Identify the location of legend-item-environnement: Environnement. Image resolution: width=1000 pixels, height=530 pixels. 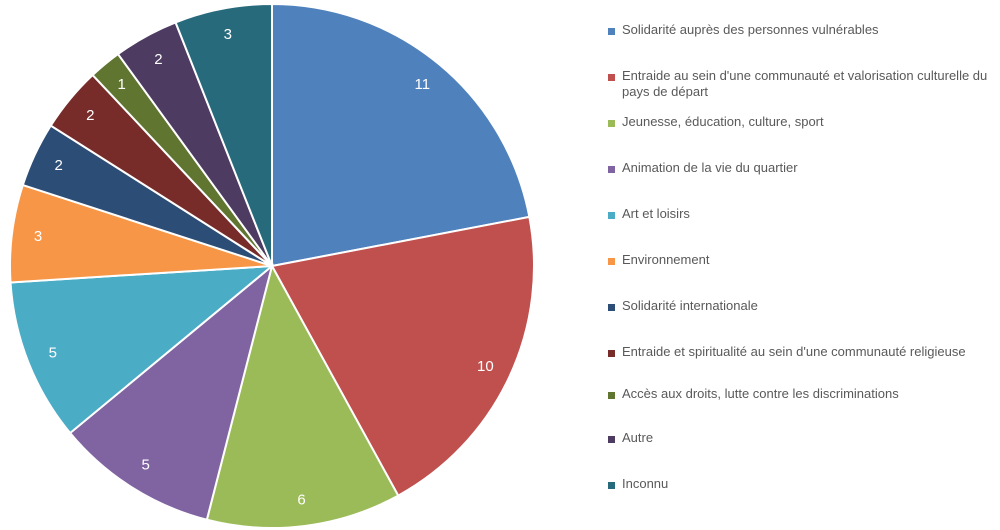
(800, 260).